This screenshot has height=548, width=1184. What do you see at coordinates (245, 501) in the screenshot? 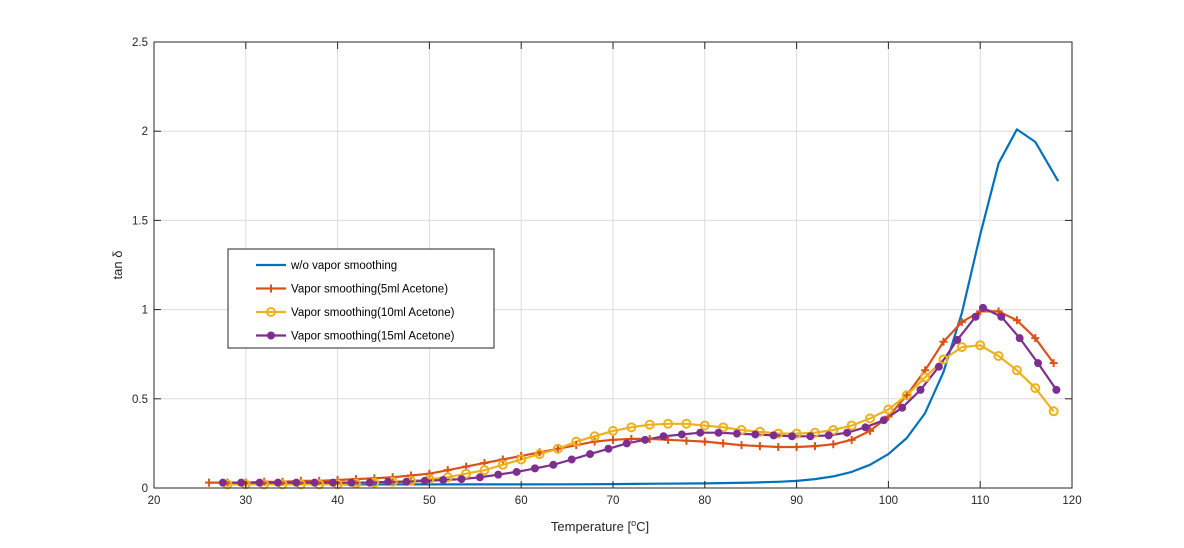
I see `x-tick-label: 30` at bounding box center [245, 501].